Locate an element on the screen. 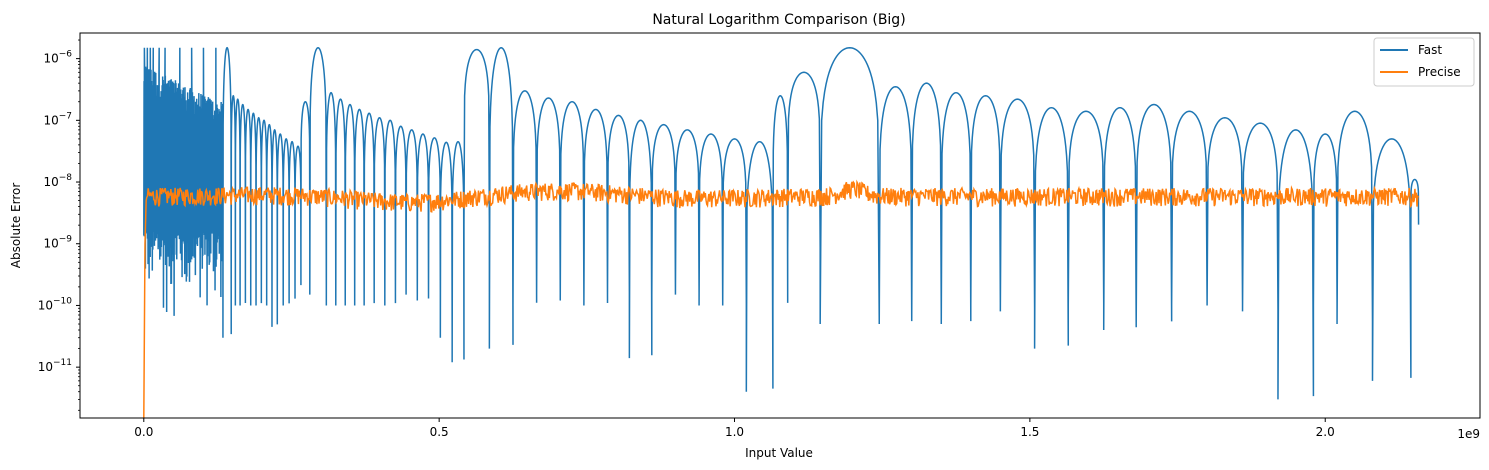  y-axis-label: Absolute Error is located at coordinates (16, 226).